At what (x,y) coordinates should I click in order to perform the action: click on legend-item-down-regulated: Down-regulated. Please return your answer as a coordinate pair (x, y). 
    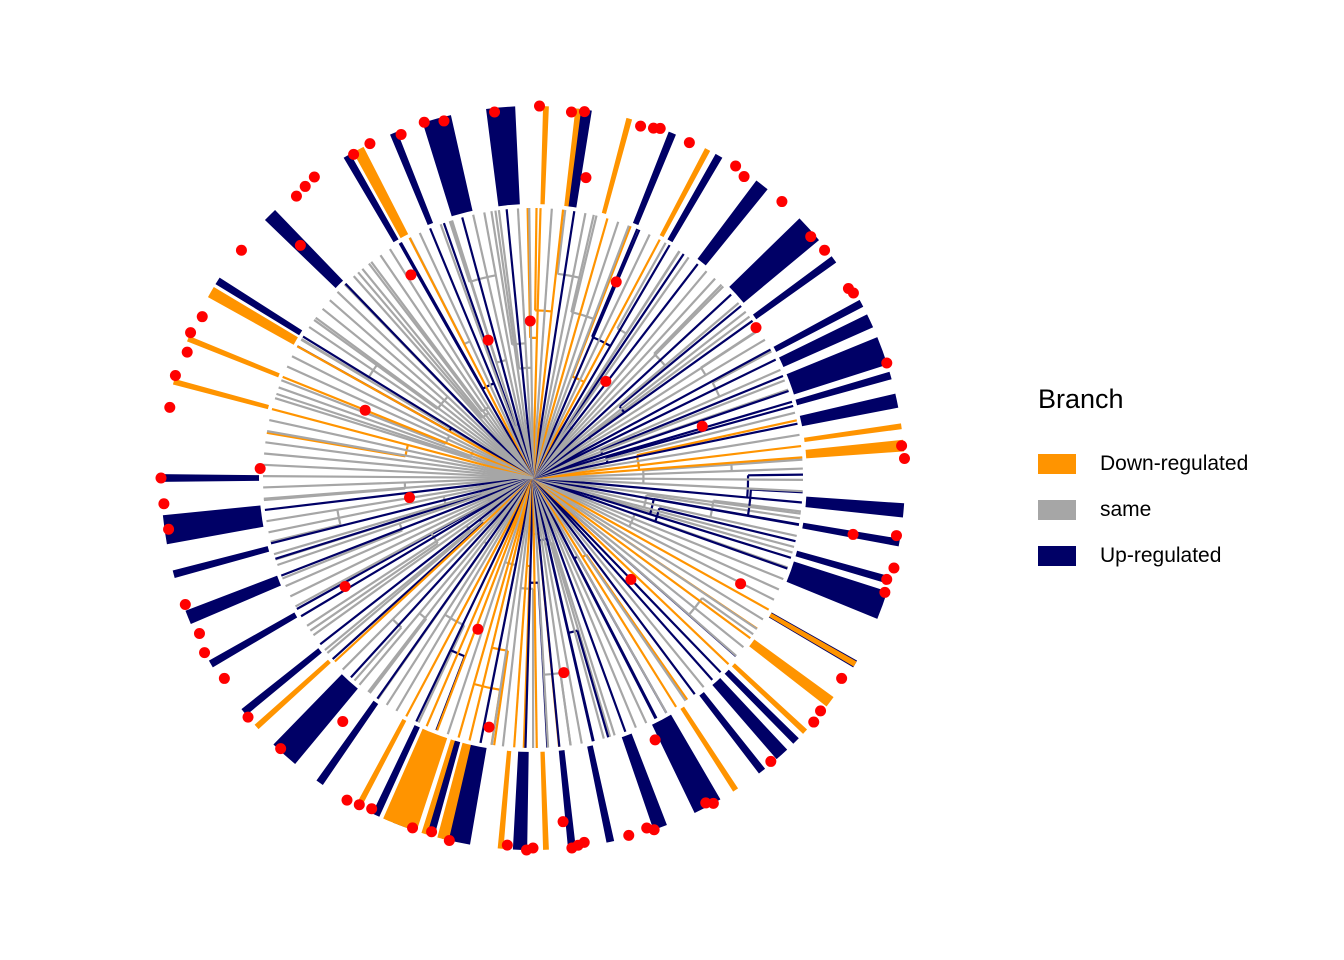
    Looking at the image, I should click on (1178, 464).